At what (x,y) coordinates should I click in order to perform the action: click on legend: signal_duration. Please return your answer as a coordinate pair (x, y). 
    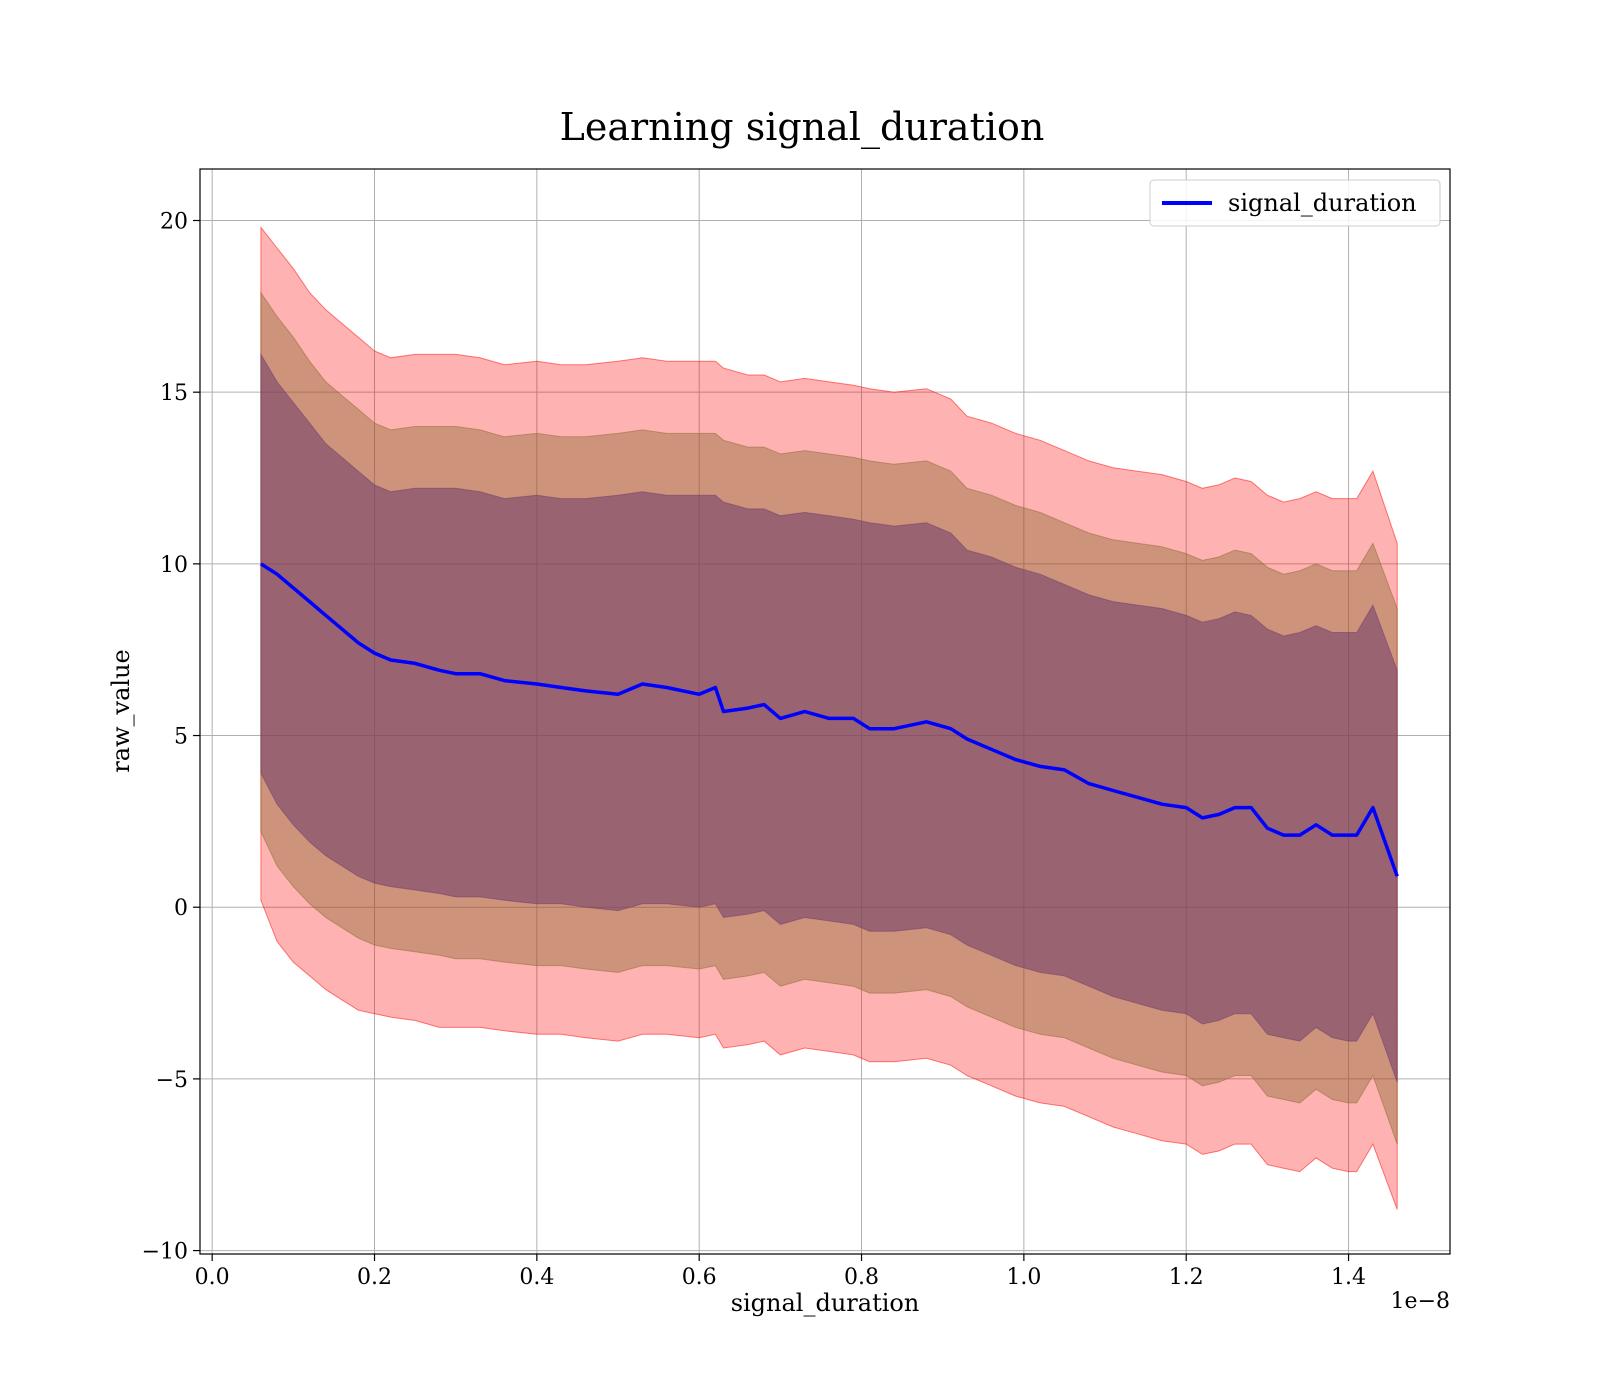
    Looking at the image, I should click on (1295, 203).